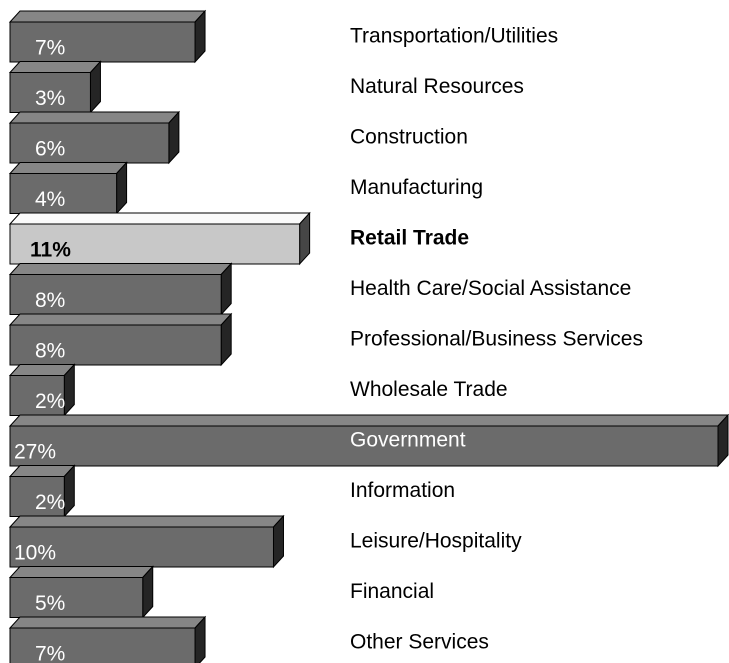 The image size is (729, 663). I want to click on category-label: Wholesale Trade, so click(429, 389).